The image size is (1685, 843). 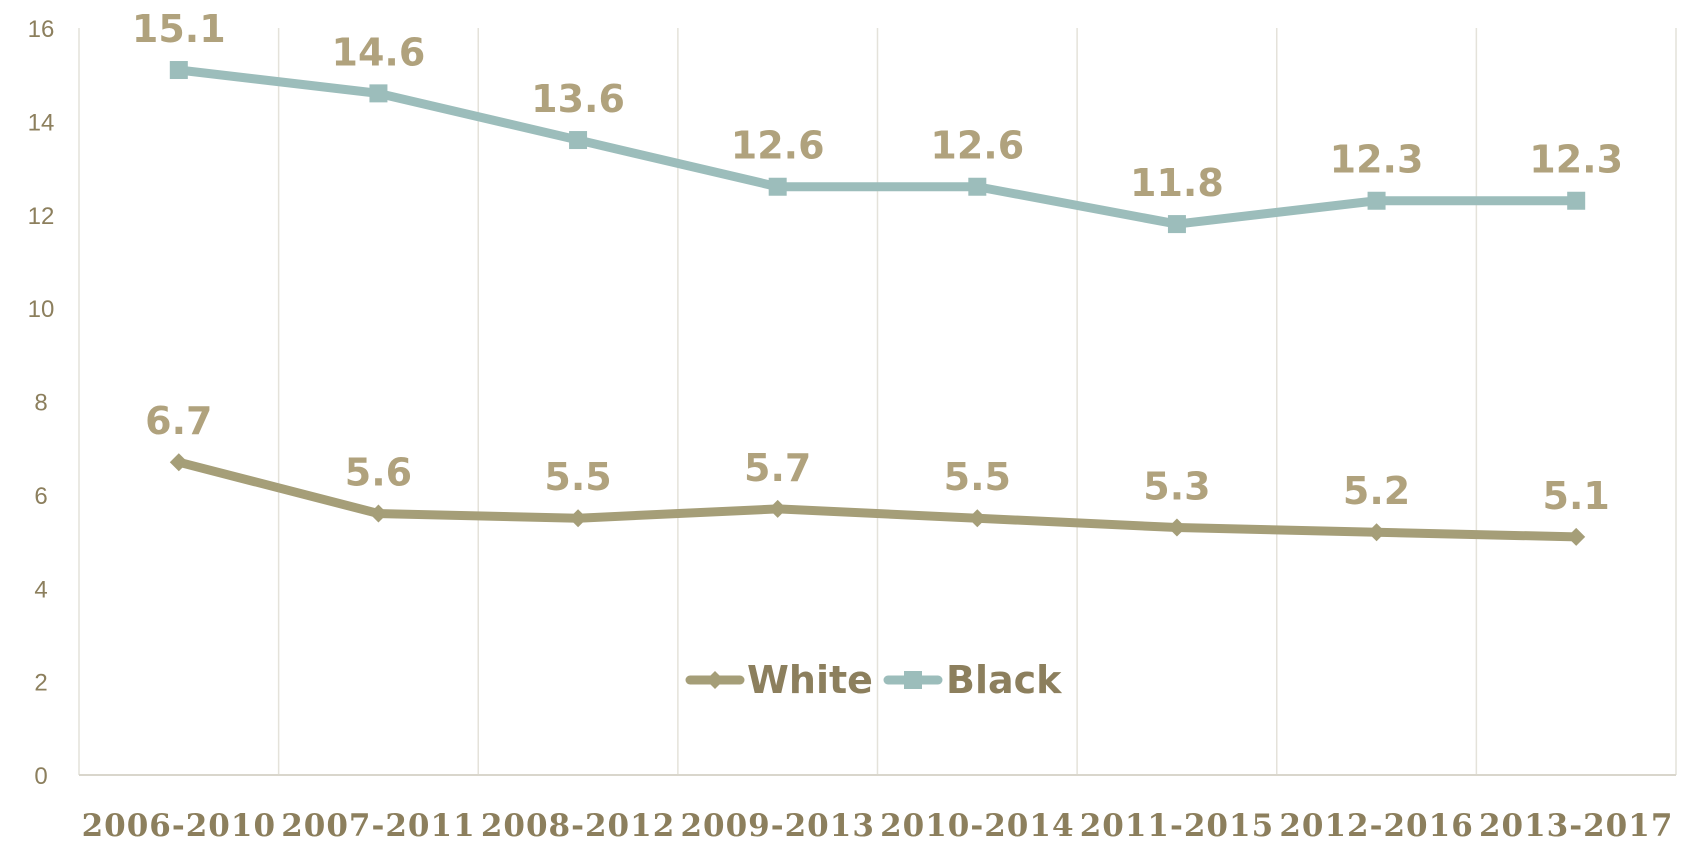 What do you see at coordinates (379, 52) in the screenshot?
I see `data-label: 14.6` at bounding box center [379, 52].